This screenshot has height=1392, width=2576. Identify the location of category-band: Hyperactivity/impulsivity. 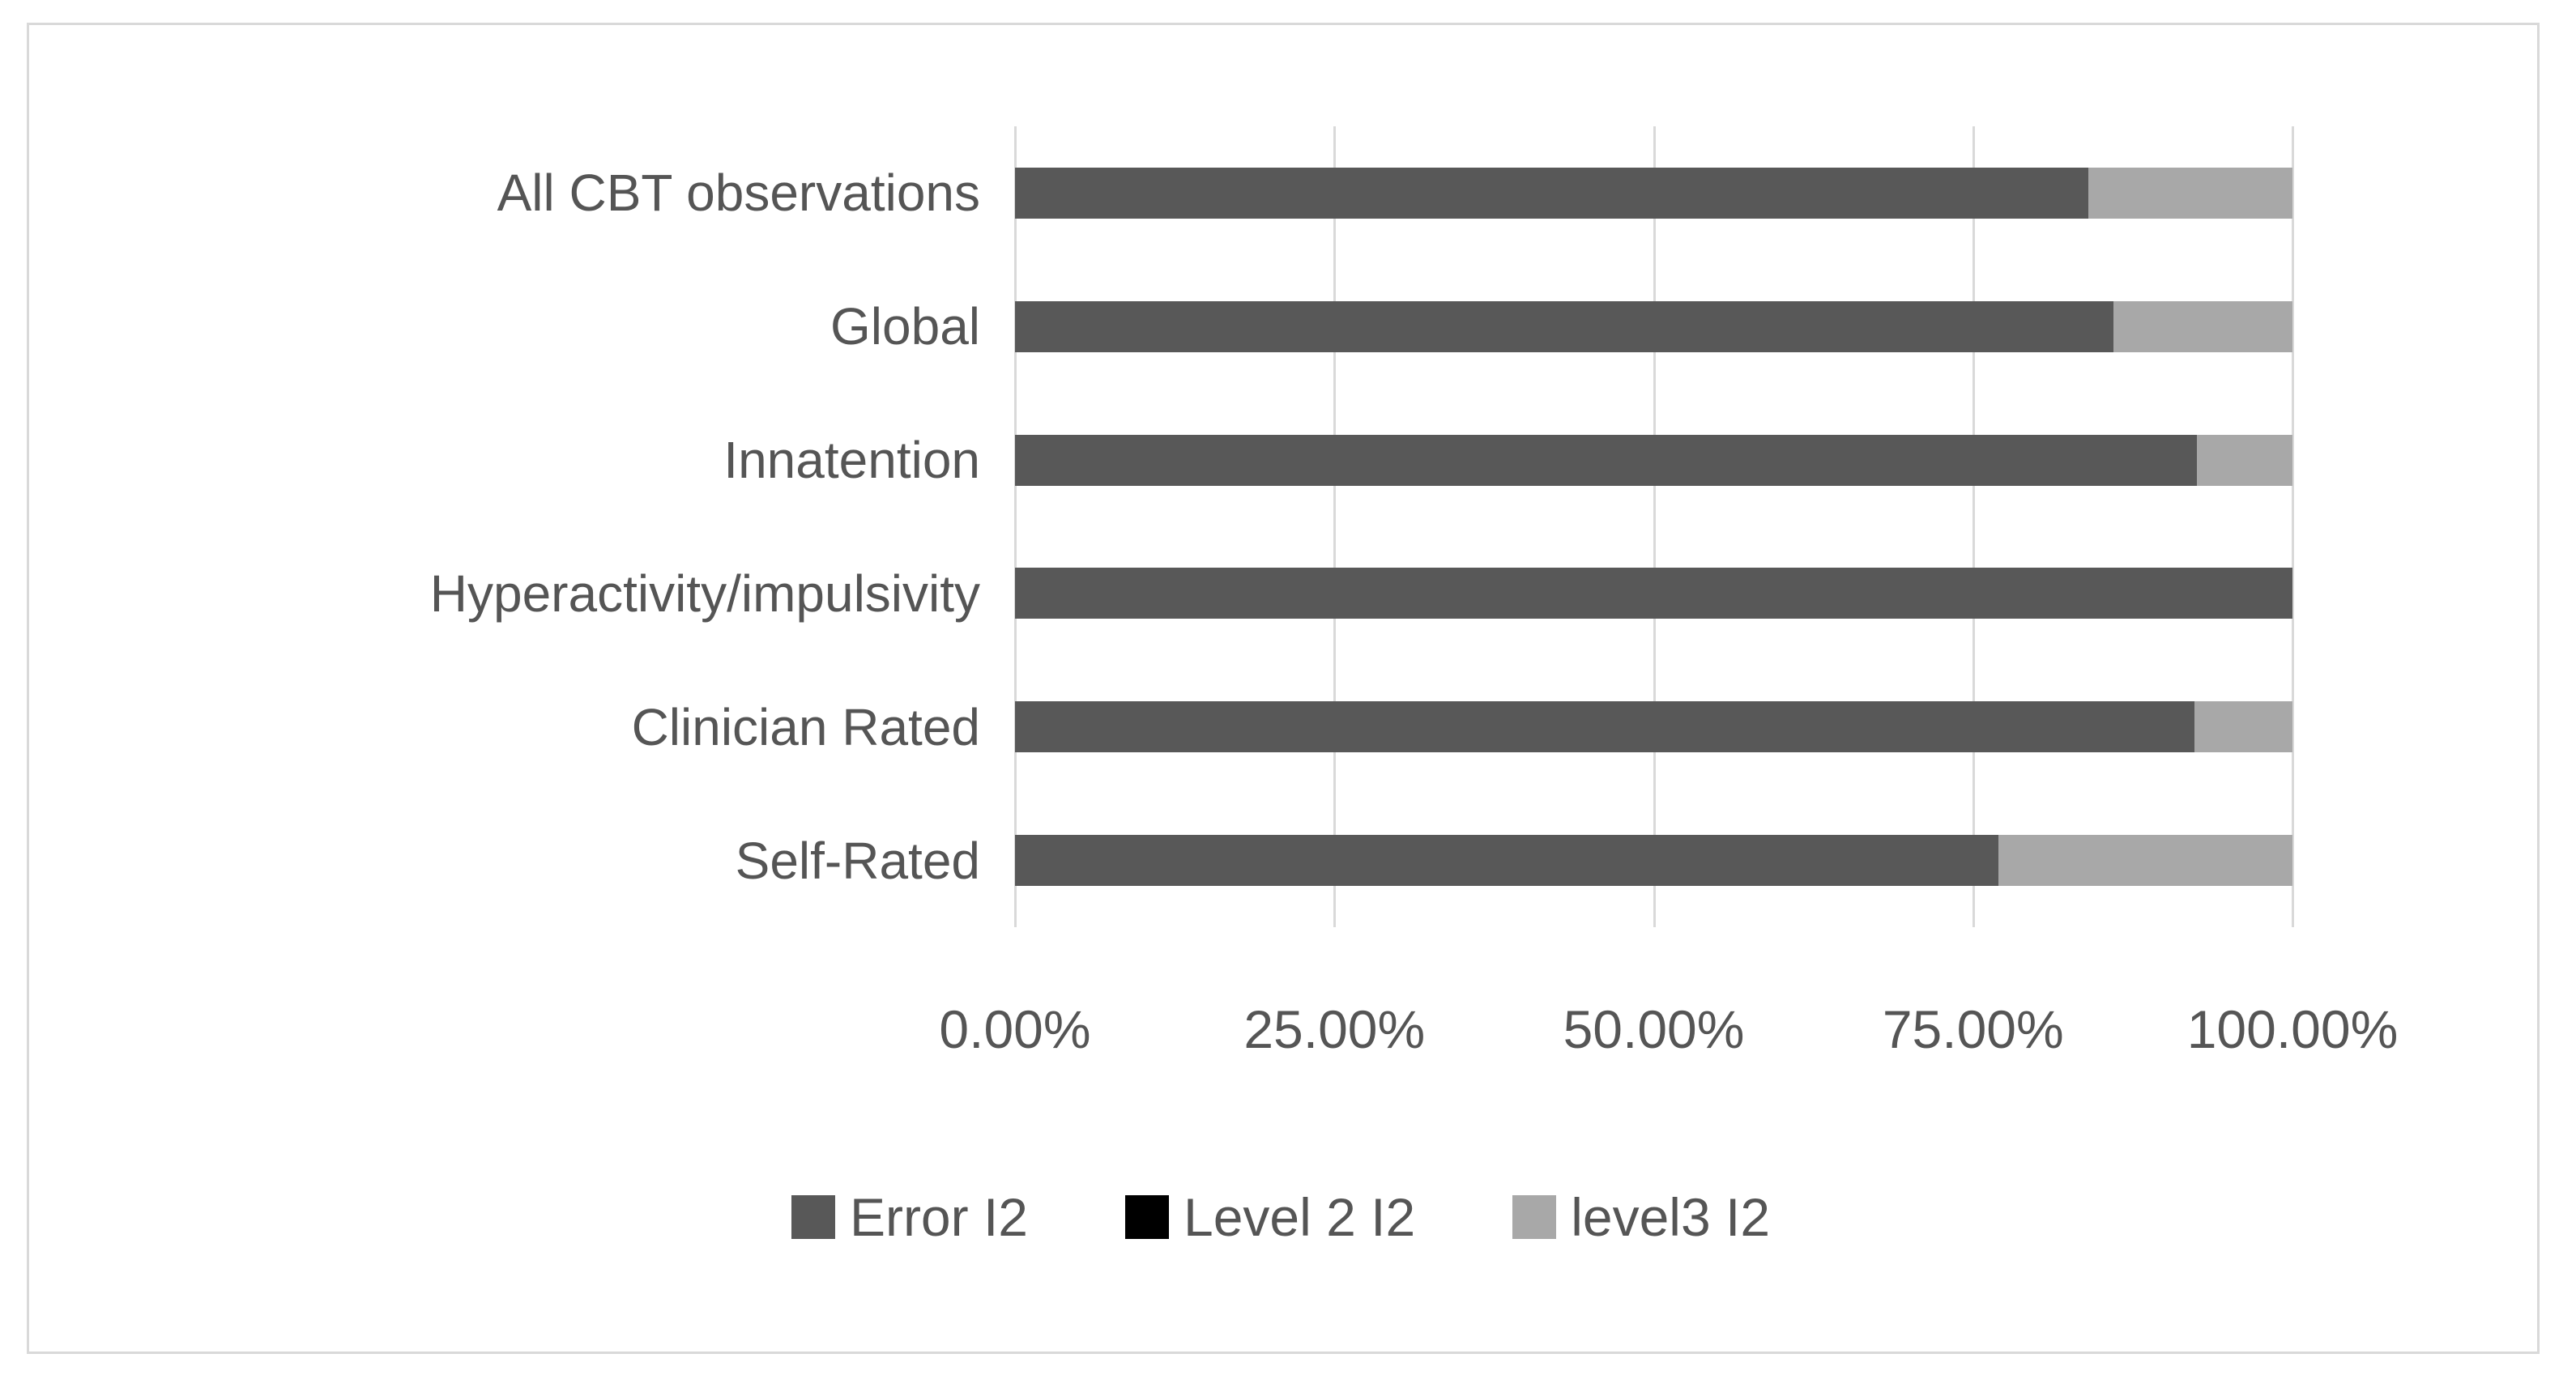
(514, 593).